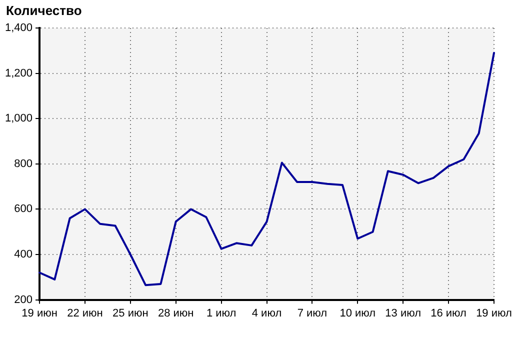 This screenshot has width=520, height=353. Describe the element at coordinates (23, 300) in the screenshot. I see `y-tick-label: 200` at that location.